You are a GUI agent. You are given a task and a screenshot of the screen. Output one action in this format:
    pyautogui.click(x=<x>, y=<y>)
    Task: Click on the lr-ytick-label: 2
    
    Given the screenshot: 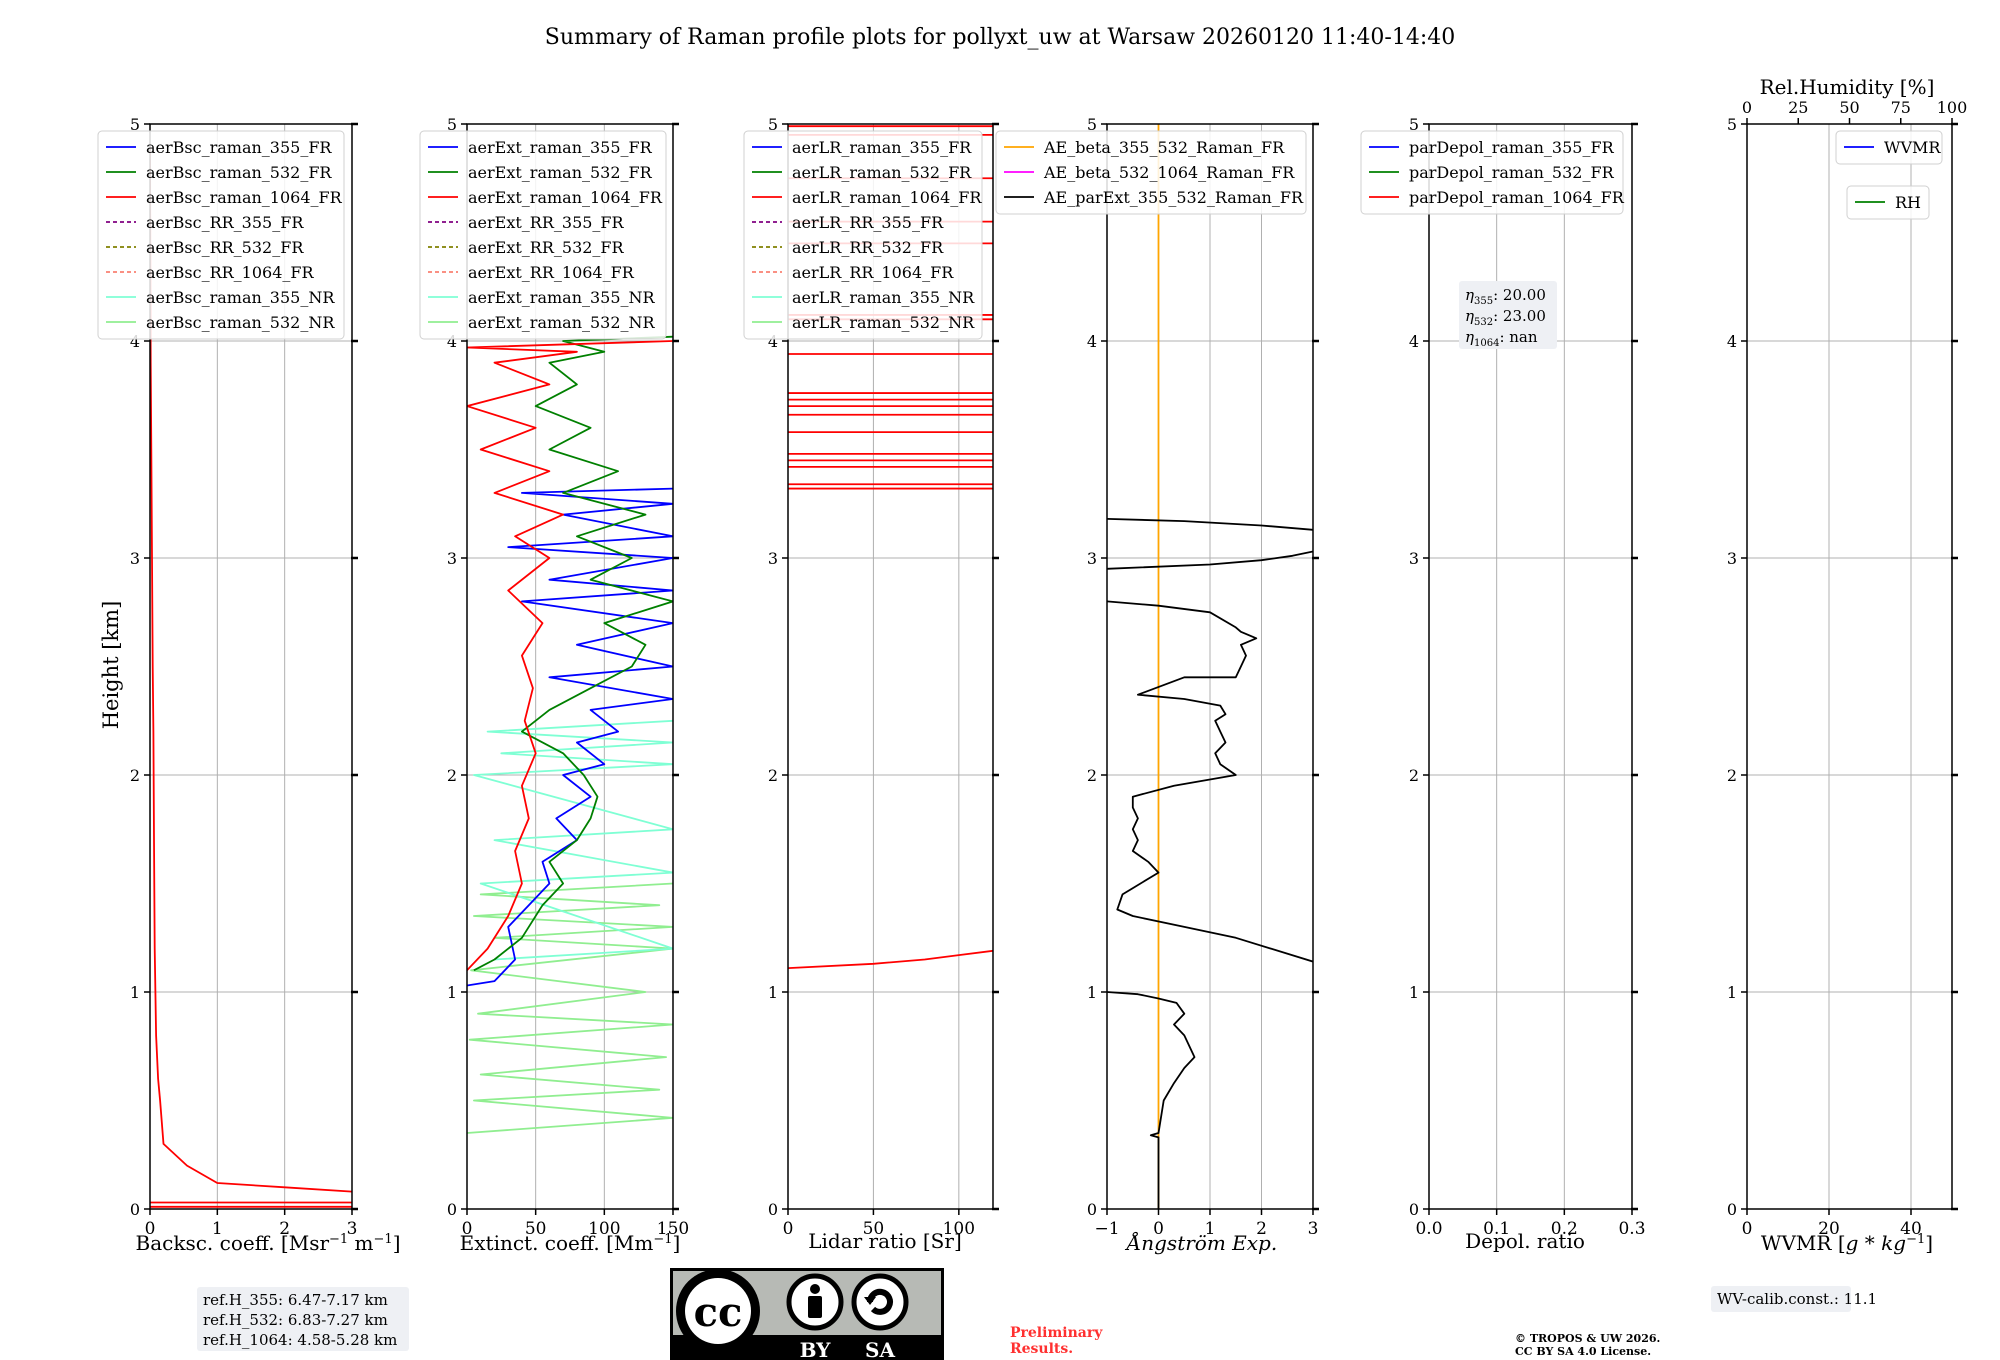 What is the action you would take?
    pyautogui.click(x=773, y=775)
    